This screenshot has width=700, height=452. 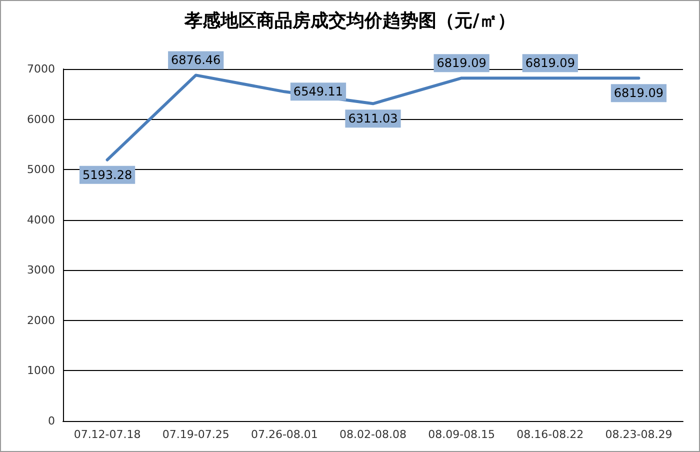 What do you see at coordinates (196, 434) in the screenshot?
I see `x-tick-label: 07.19-07.25` at bounding box center [196, 434].